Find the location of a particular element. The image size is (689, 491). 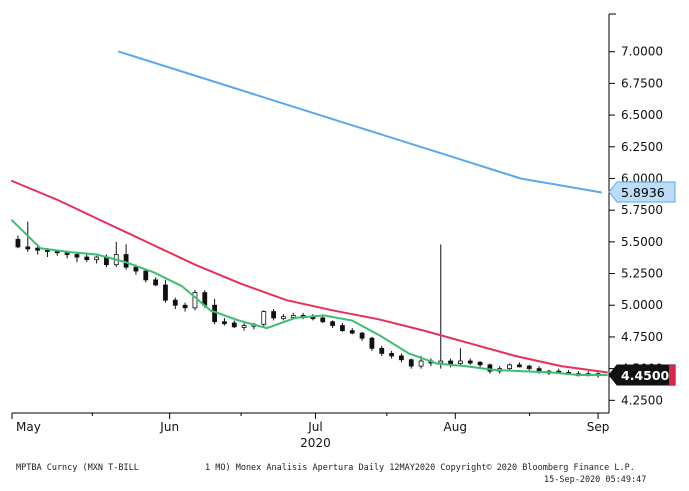

y-tick-label: 4.7500 is located at coordinates (642, 337).